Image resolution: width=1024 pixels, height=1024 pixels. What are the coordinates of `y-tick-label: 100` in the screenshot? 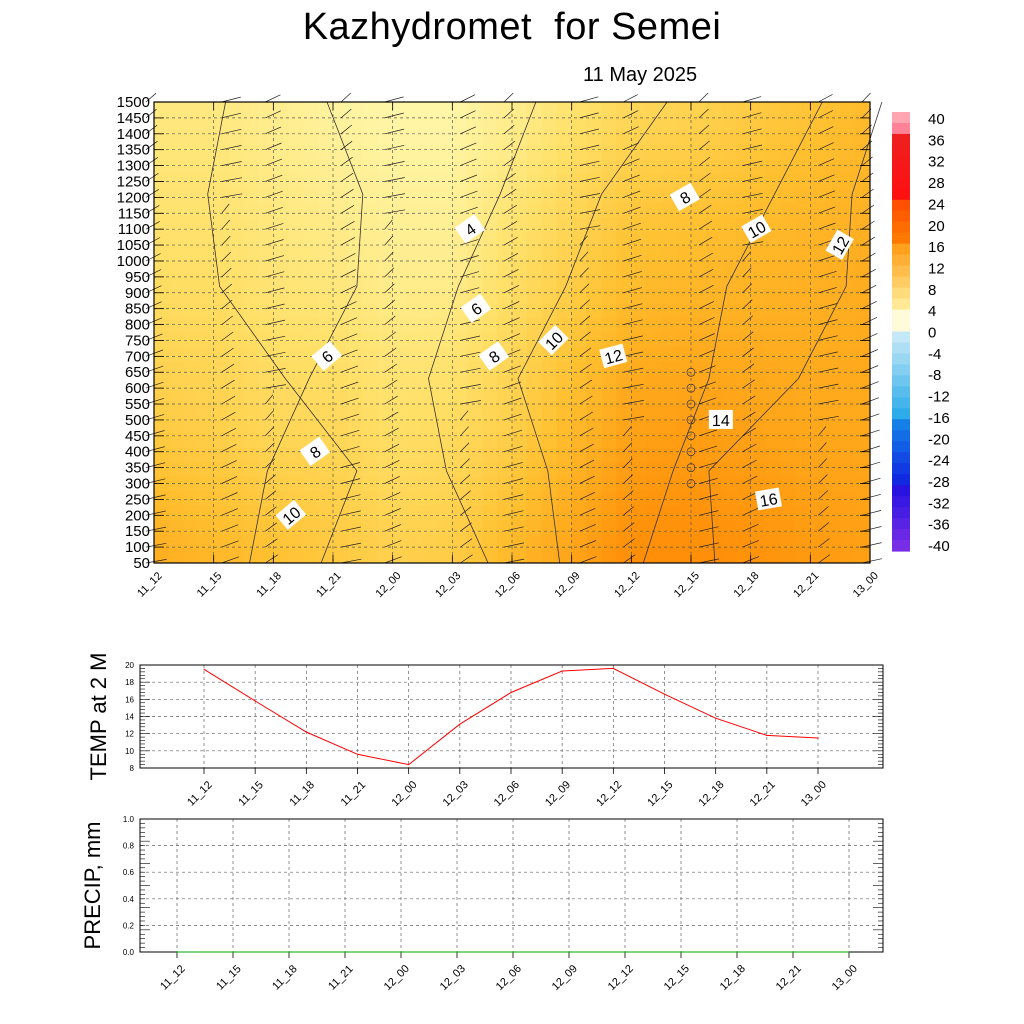 It's located at (137, 547).